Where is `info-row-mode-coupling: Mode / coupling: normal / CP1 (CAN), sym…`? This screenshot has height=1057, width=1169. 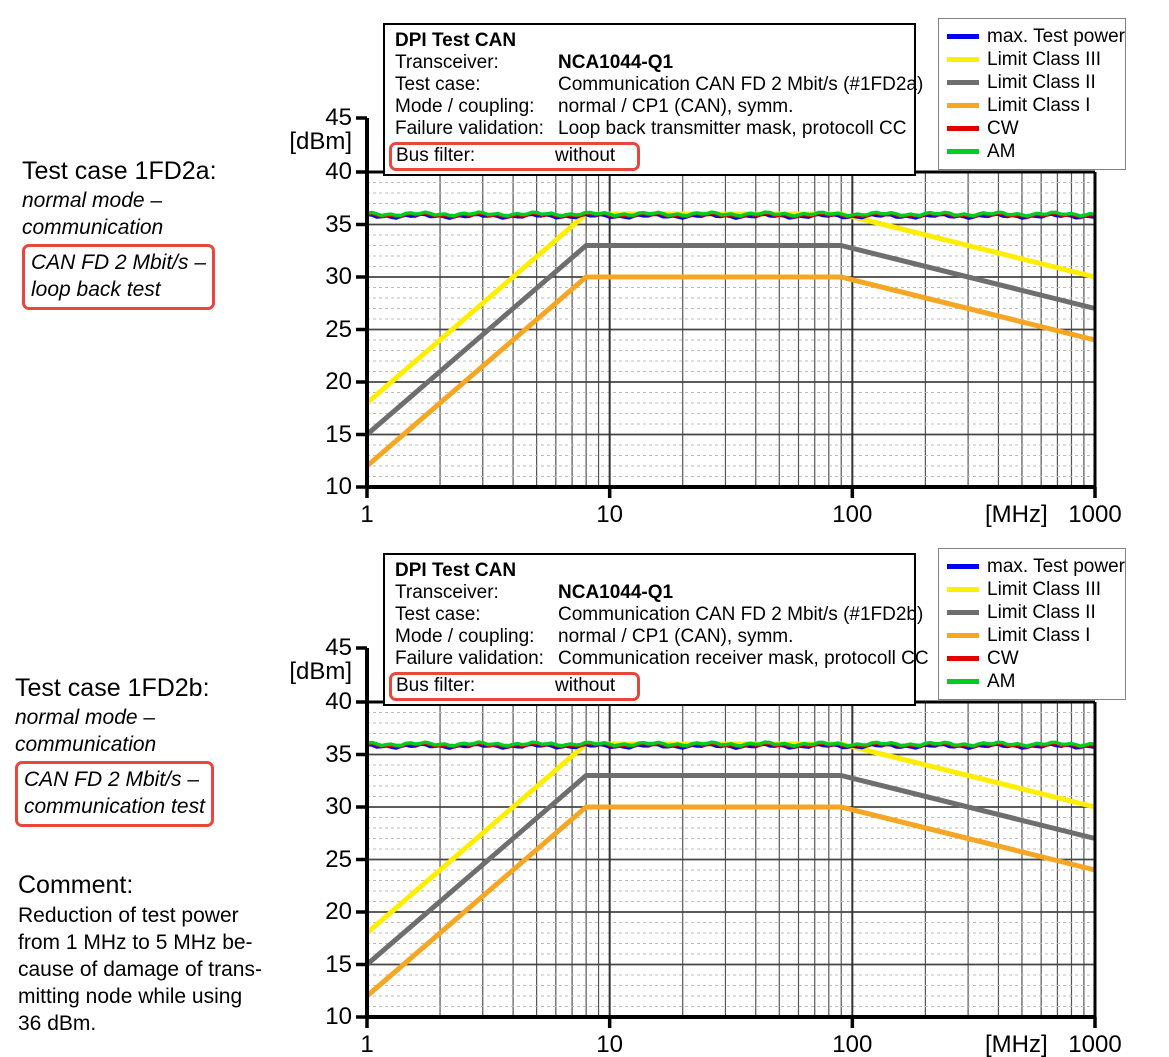 info-row-mode-coupling: Mode / coupling: normal / CP1 (CAN), sym… is located at coordinates (650, 107).